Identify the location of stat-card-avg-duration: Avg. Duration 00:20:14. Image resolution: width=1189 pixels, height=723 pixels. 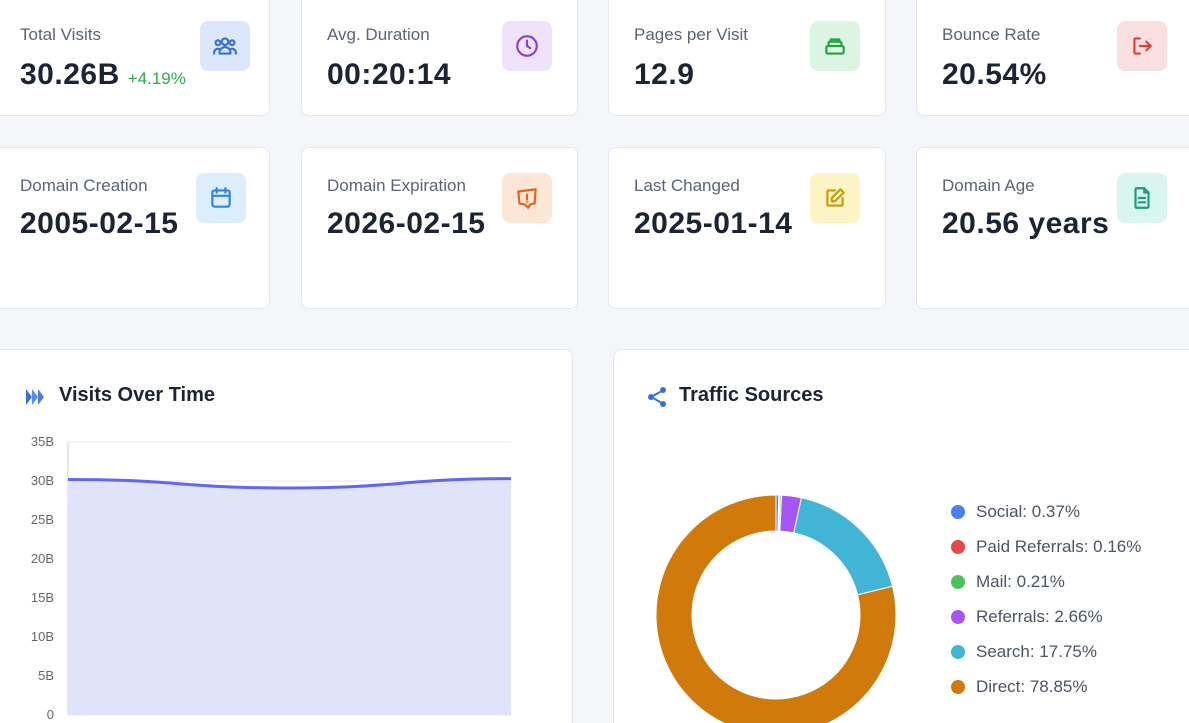
(439, 58).